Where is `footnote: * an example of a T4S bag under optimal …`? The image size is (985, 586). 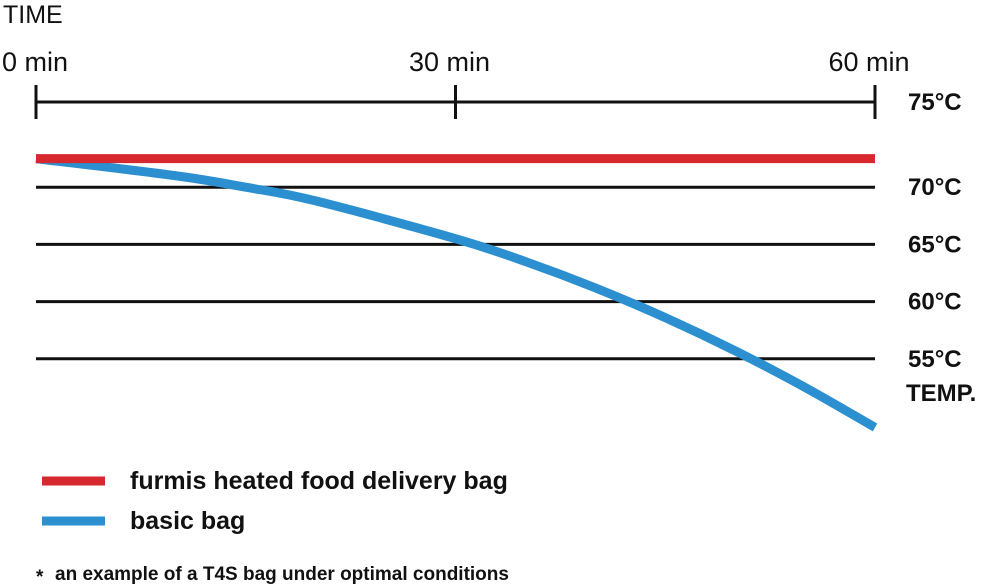
footnote: * an example of a T4S bag under optimal … is located at coordinates (272, 575).